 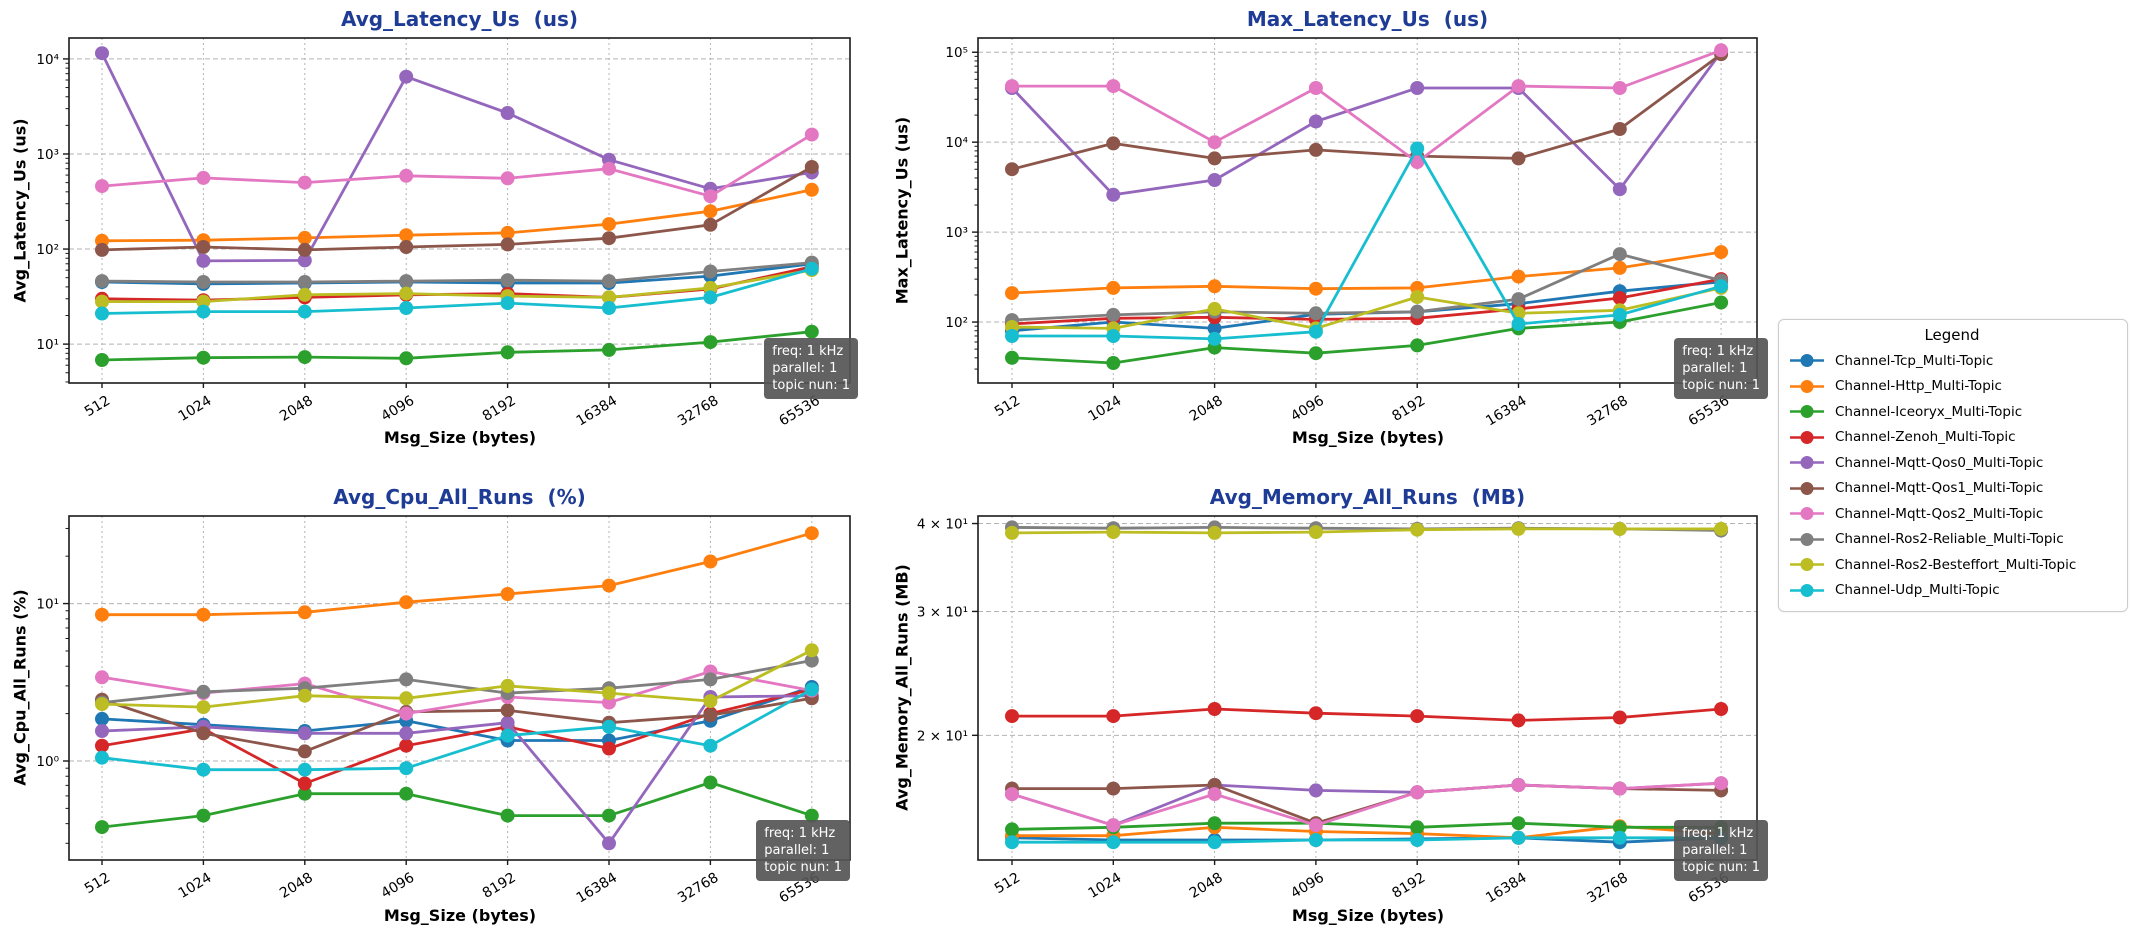 What do you see at coordinates (1918, 386) in the screenshot?
I see `legend-entry-label: Channel-Http_Multi-Topic` at bounding box center [1918, 386].